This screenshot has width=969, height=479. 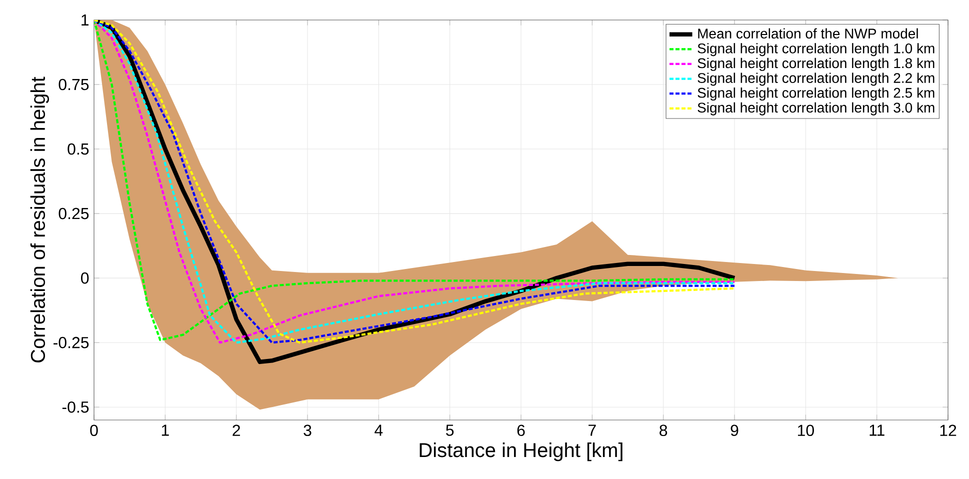 I want to click on x-axis-title: Distance in Height [km], so click(x=521, y=452).